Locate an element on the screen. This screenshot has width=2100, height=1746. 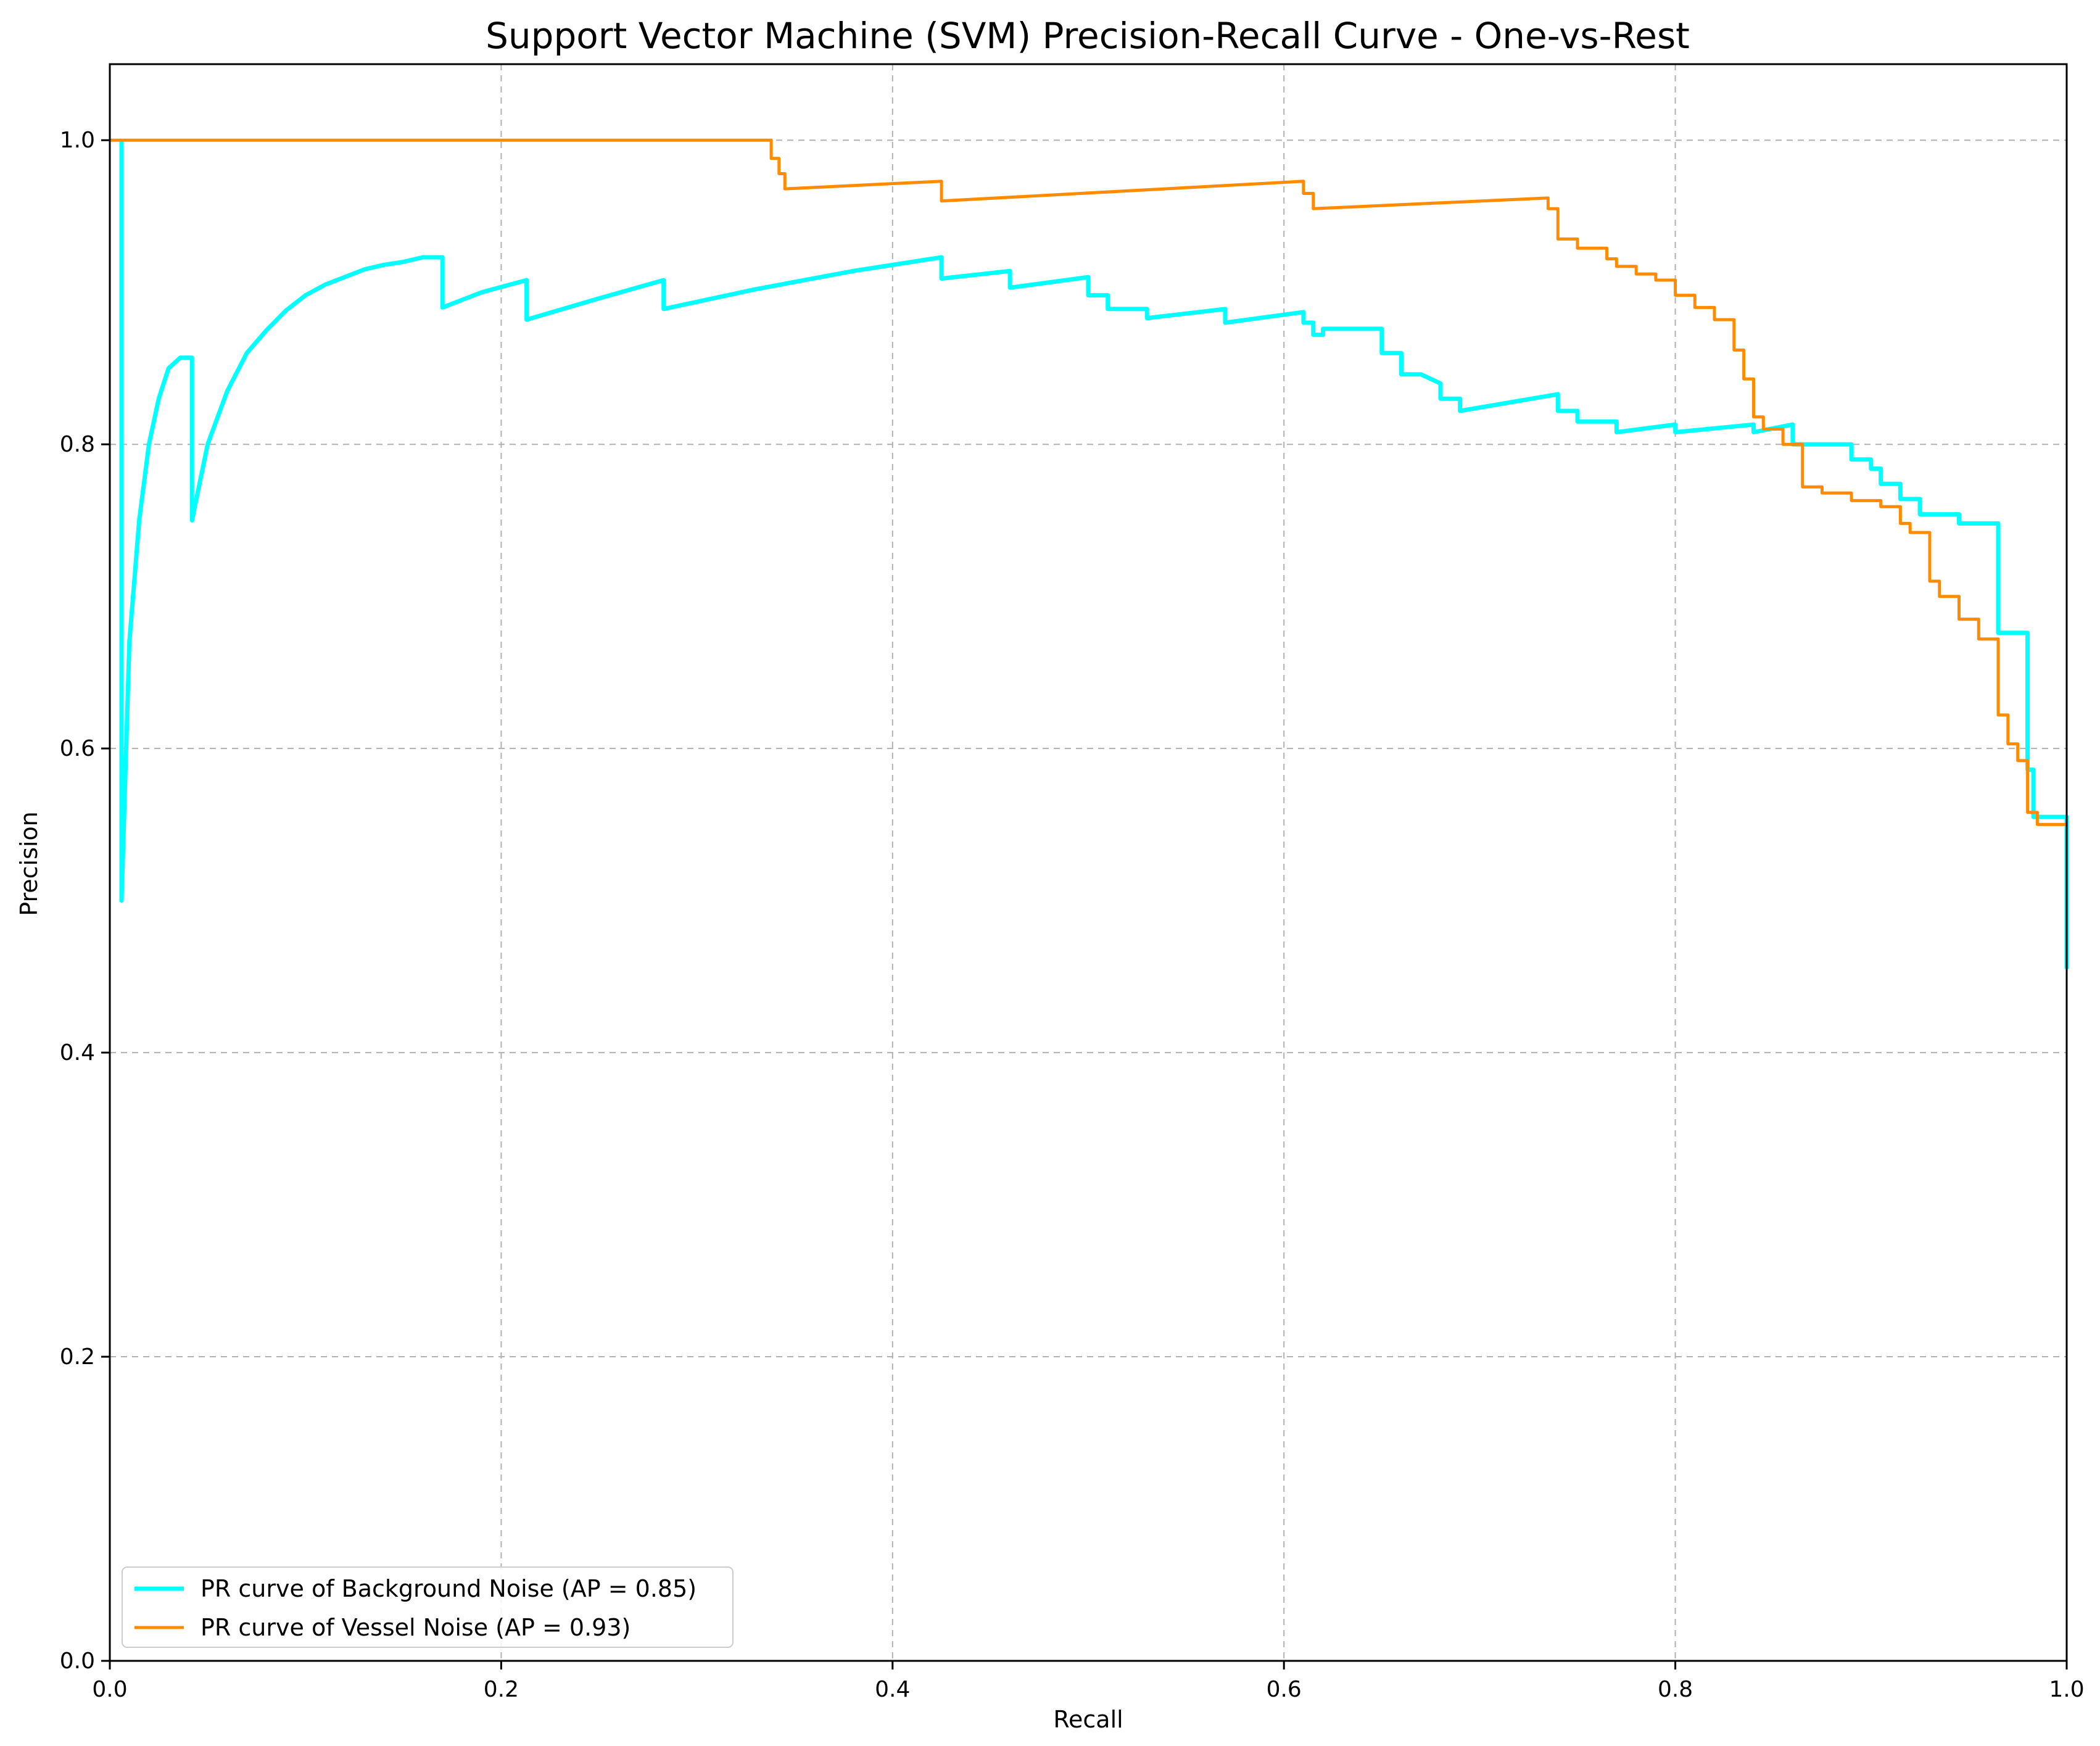
legend-box is located at coordinates (428, 1607).